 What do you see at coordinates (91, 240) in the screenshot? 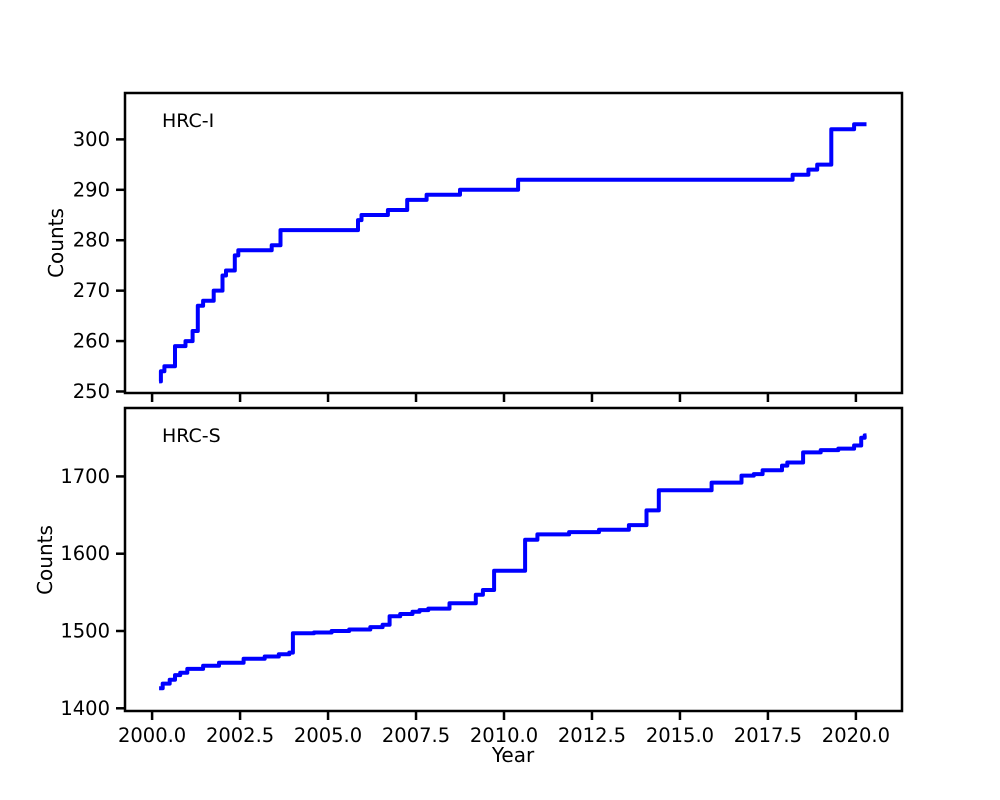
I see `y-tick-label: 280` at bounding box center [91, 240].